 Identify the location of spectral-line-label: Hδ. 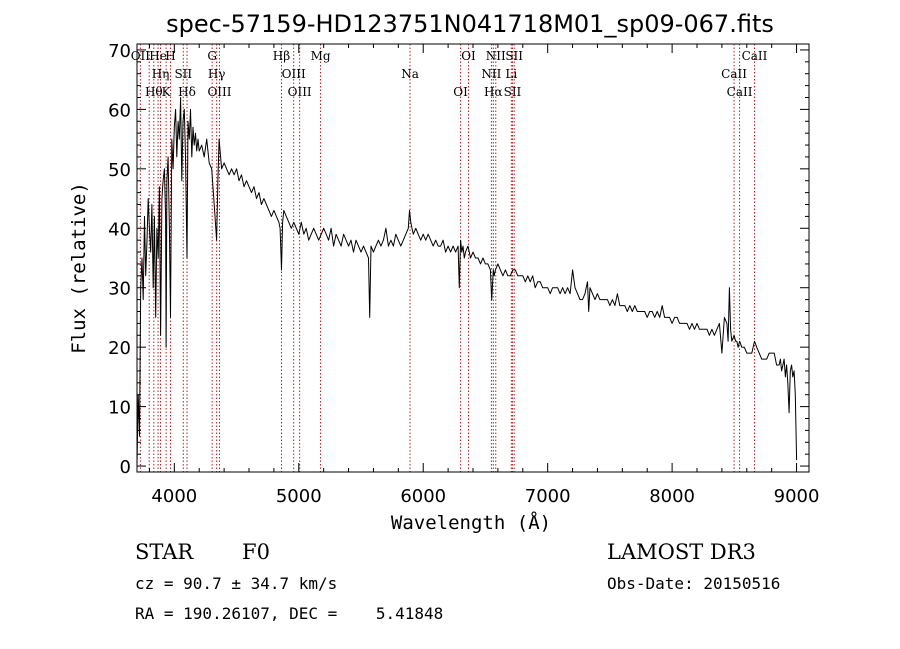
(187, 92).